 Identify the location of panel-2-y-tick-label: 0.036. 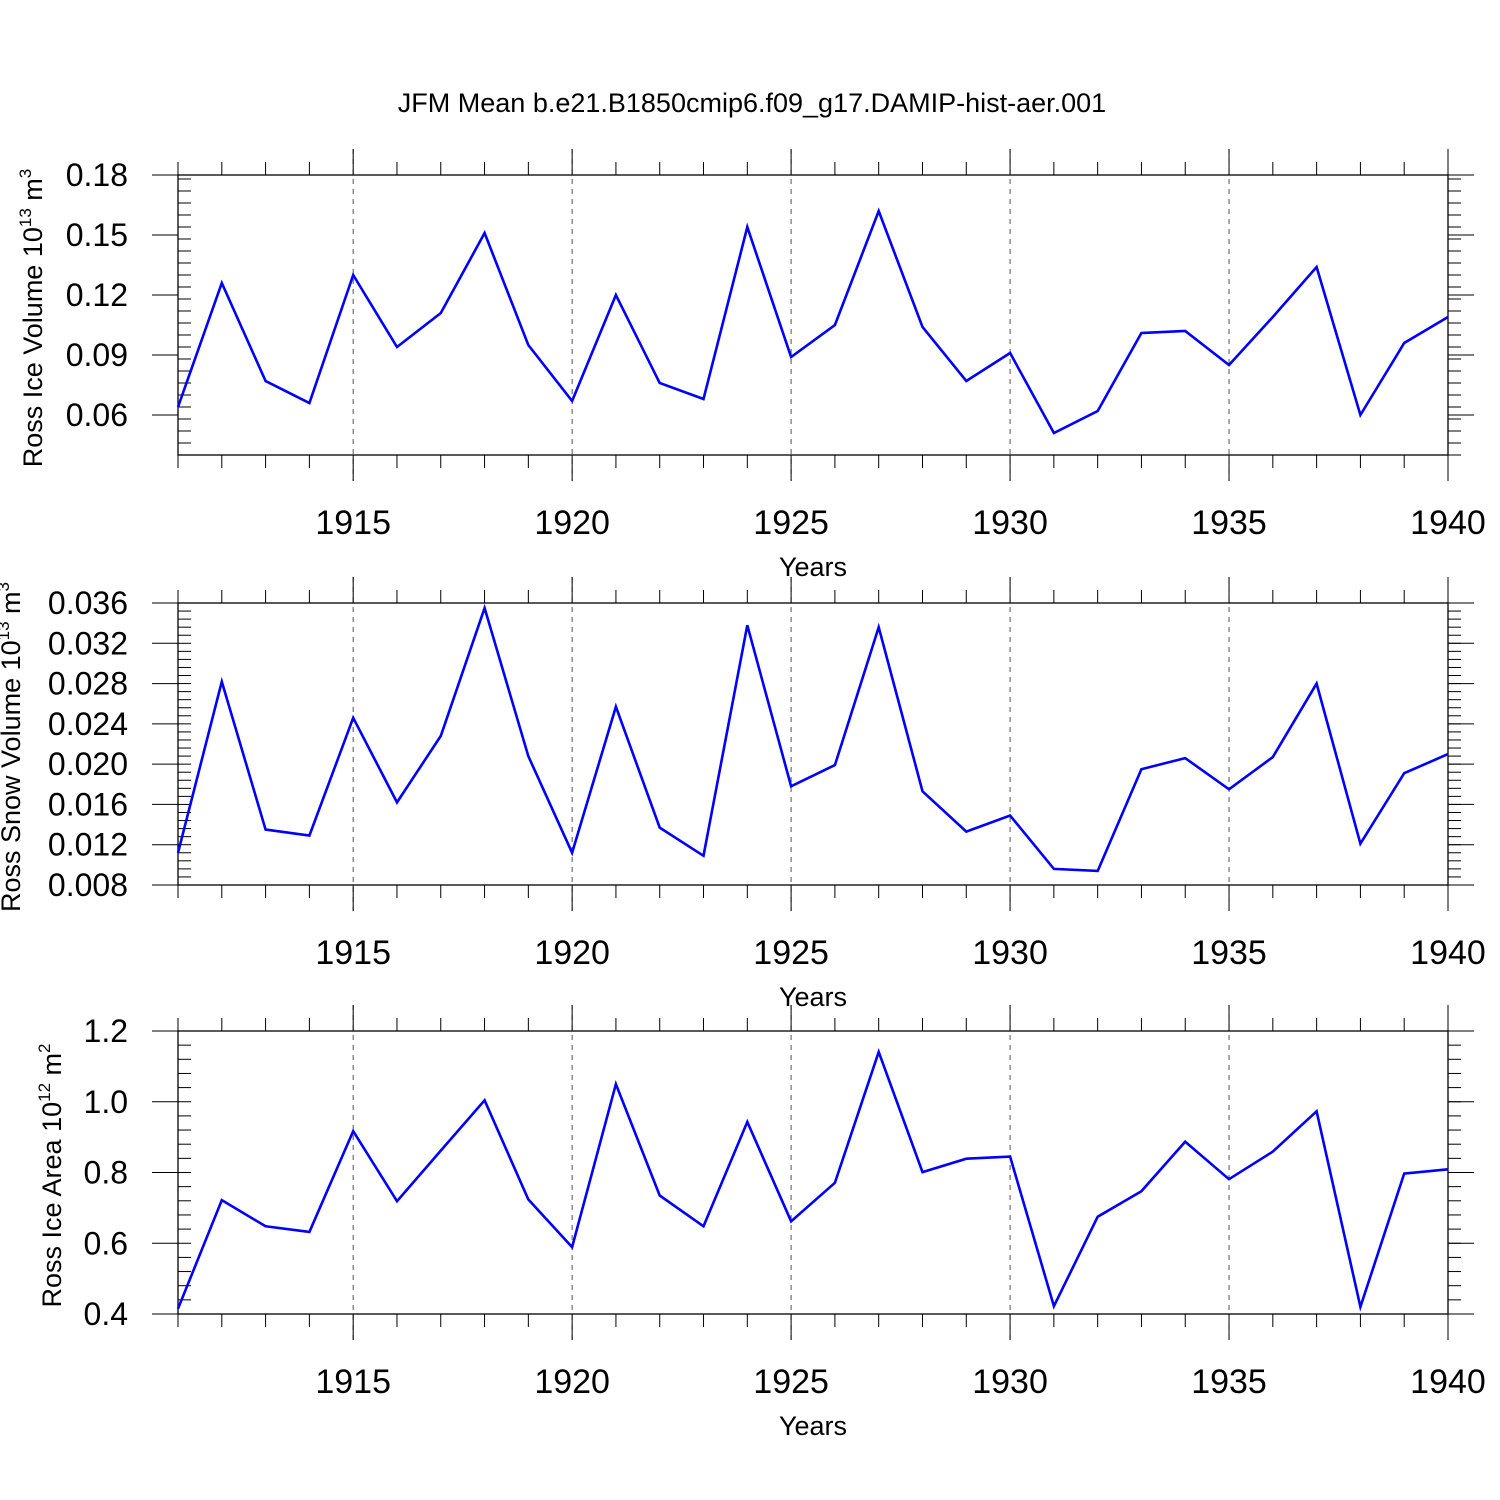
(88, 603).